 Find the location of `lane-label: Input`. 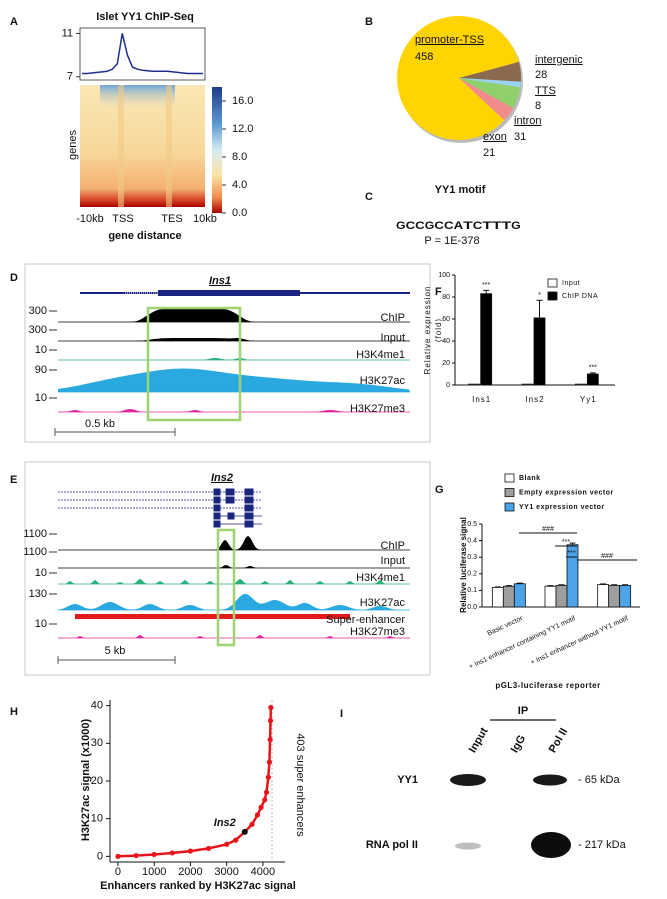

lane-label: Input is located at coordinates (479, 740).